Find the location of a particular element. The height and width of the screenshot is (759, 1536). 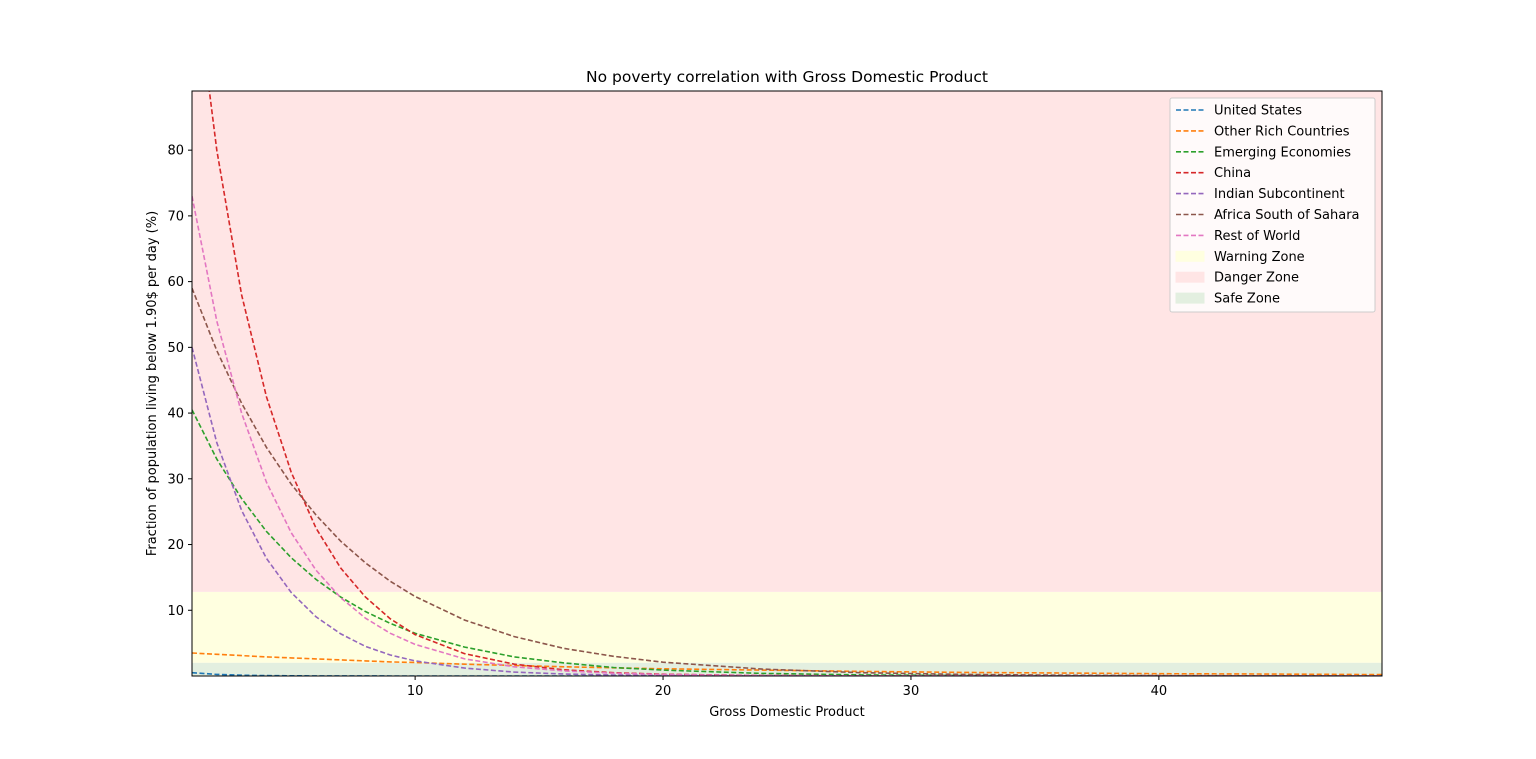

legend-label: Warning Zone is located at coordinates (1259, 257).